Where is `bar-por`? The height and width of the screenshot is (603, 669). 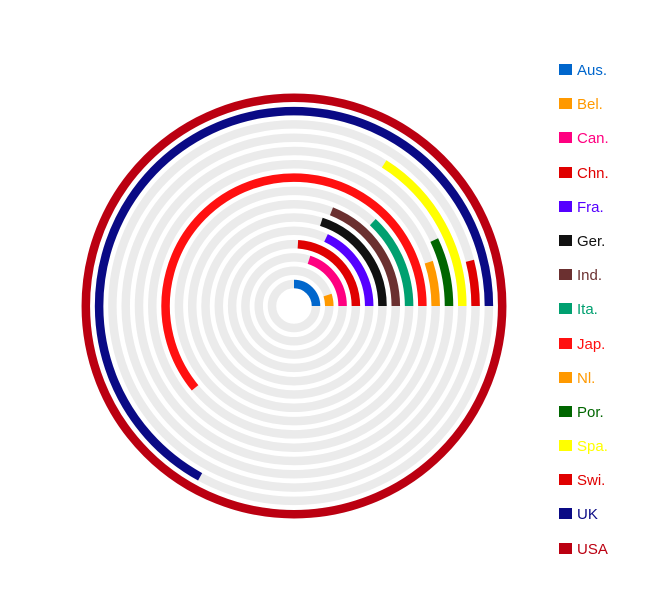 bar-por is located at coordinates (442, 272).